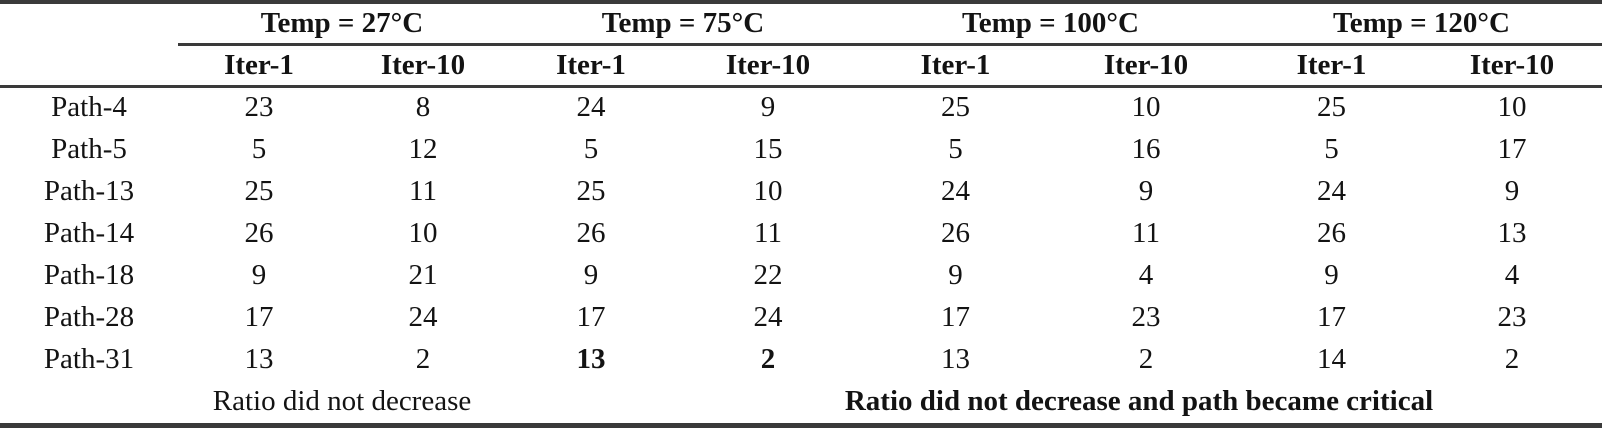 Image resolution: width=1602 pixels, height=432 pixels. I want to click on table-cell: 21, so click(423, 274).